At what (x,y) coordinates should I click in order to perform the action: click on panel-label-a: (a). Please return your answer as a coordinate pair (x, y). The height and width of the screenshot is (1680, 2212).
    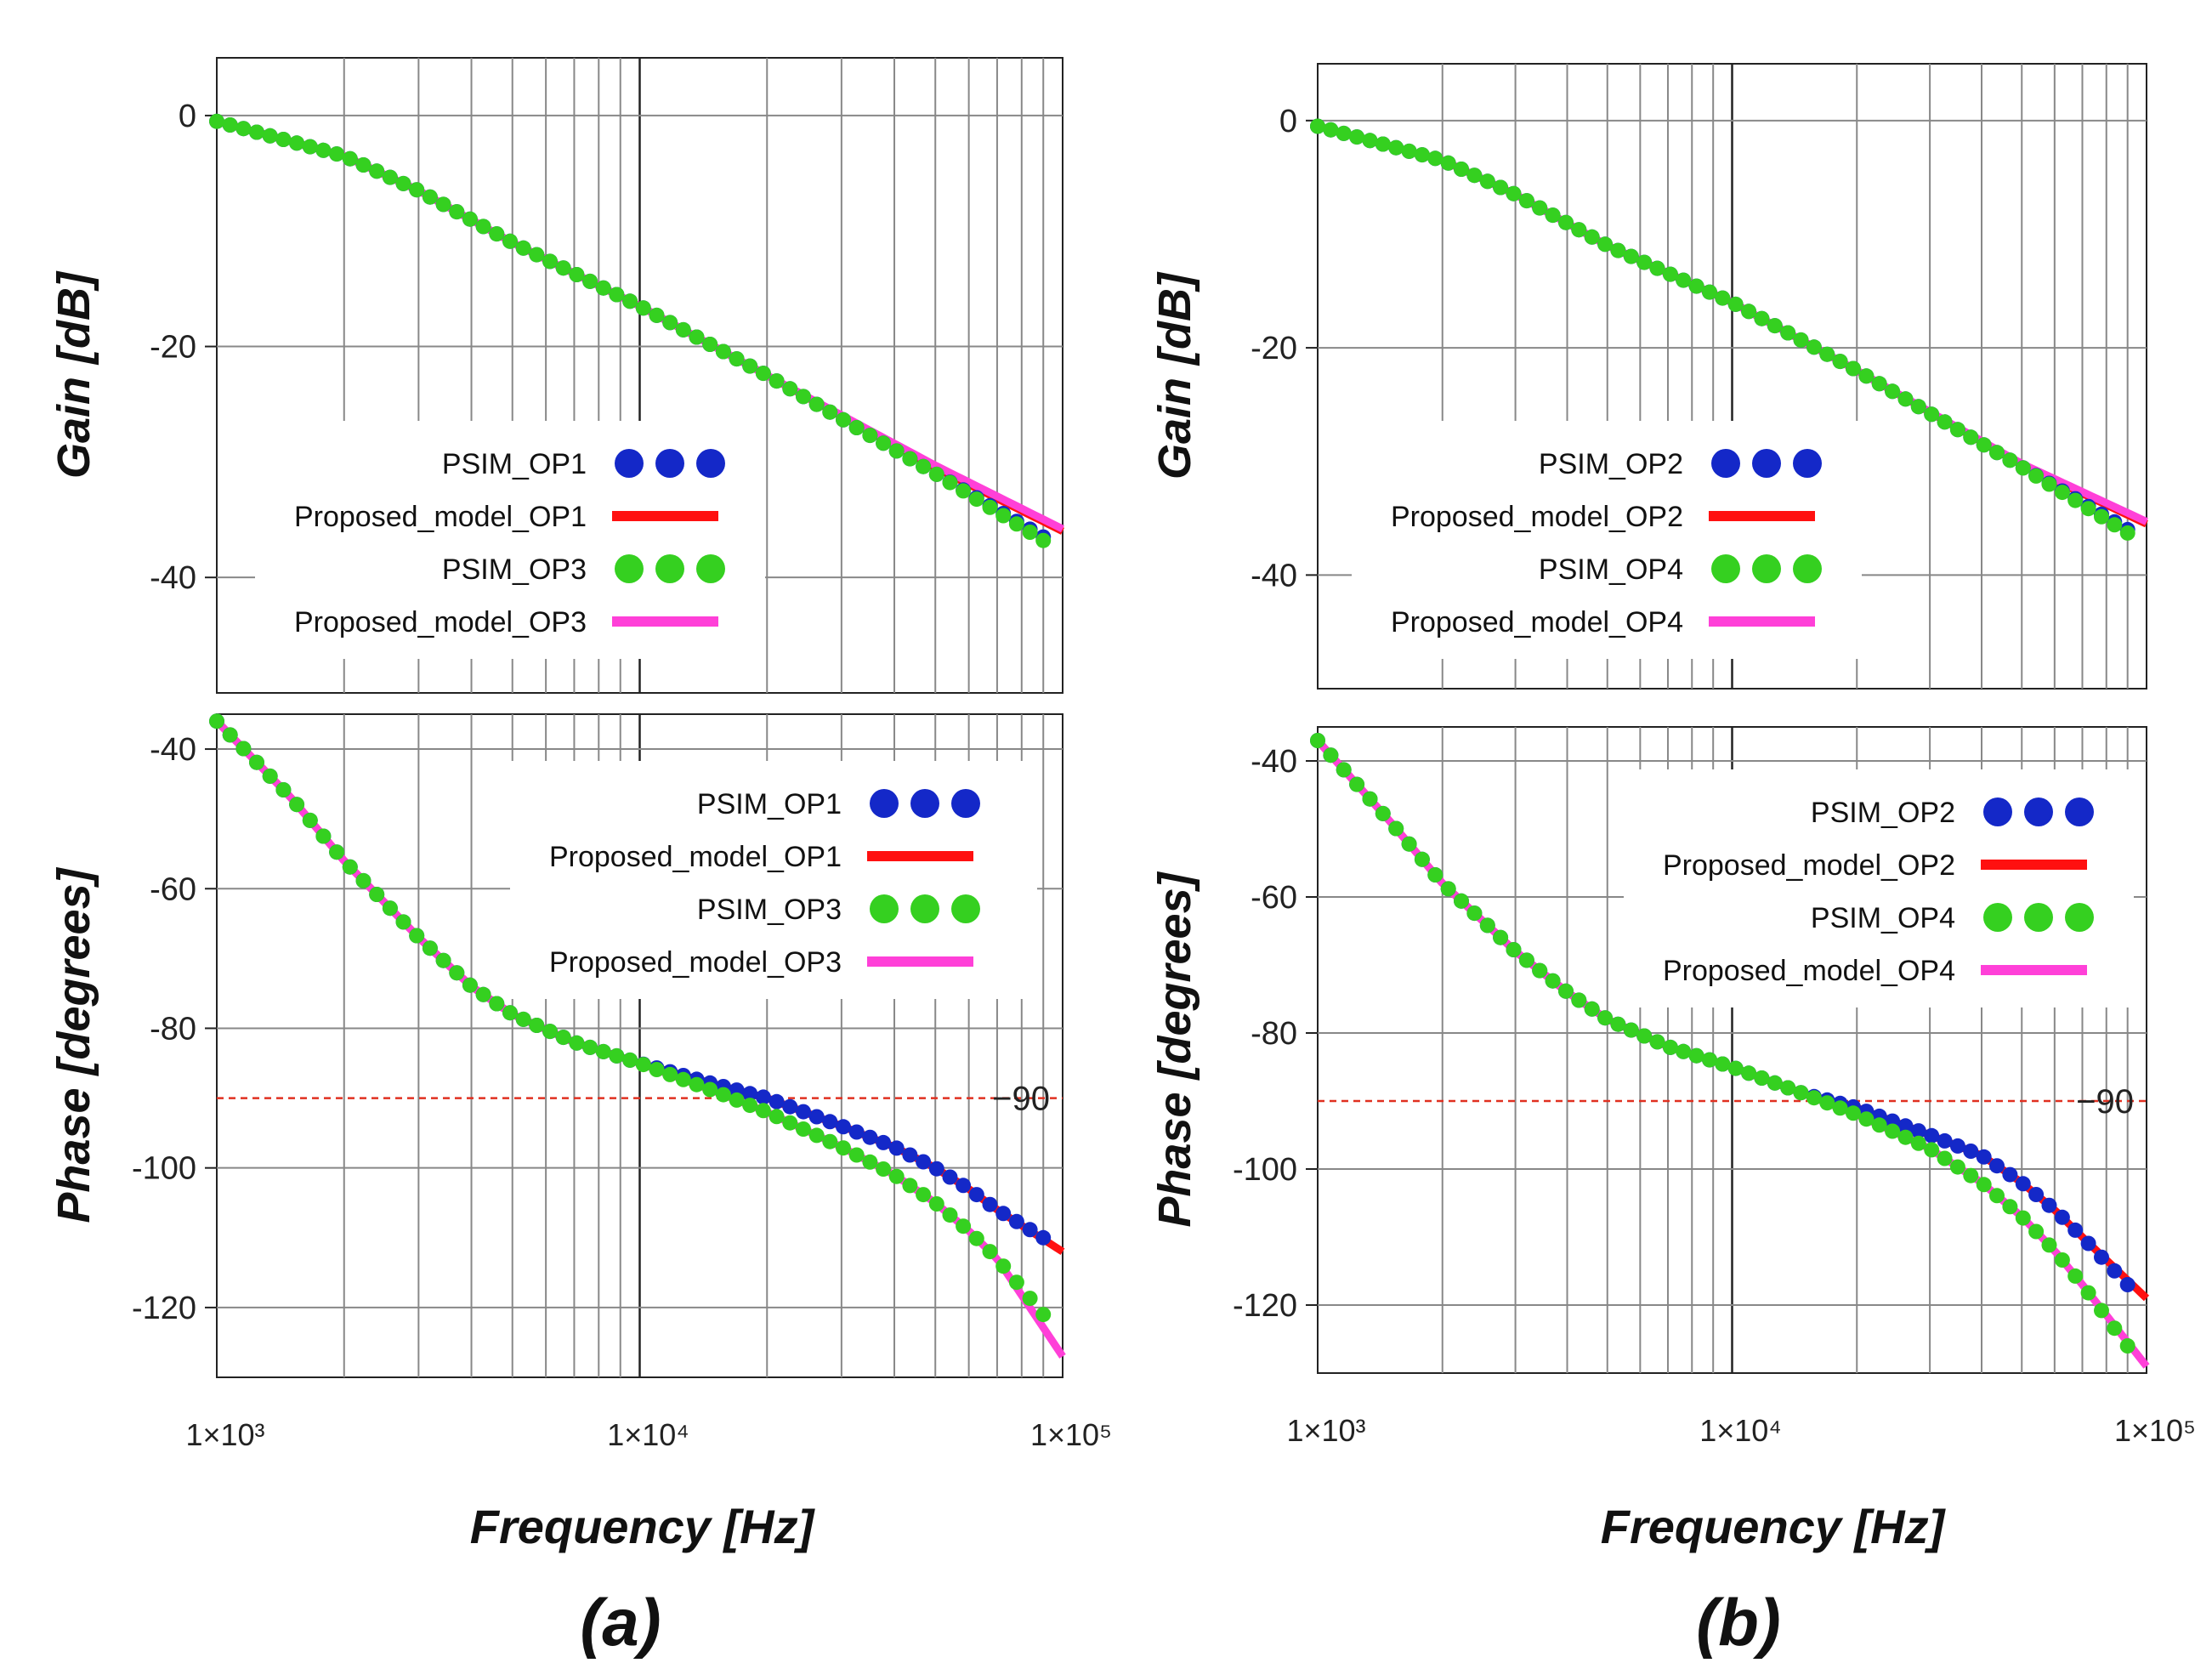
    Looking at the image, I should click on (620, 1623).